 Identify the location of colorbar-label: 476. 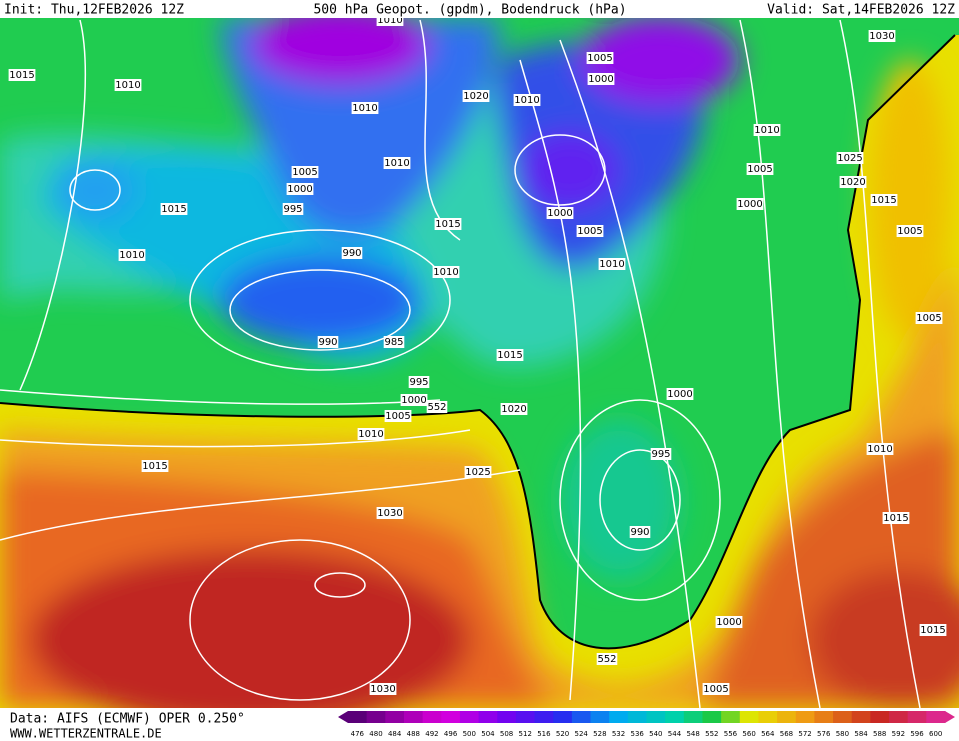
(358, 734).